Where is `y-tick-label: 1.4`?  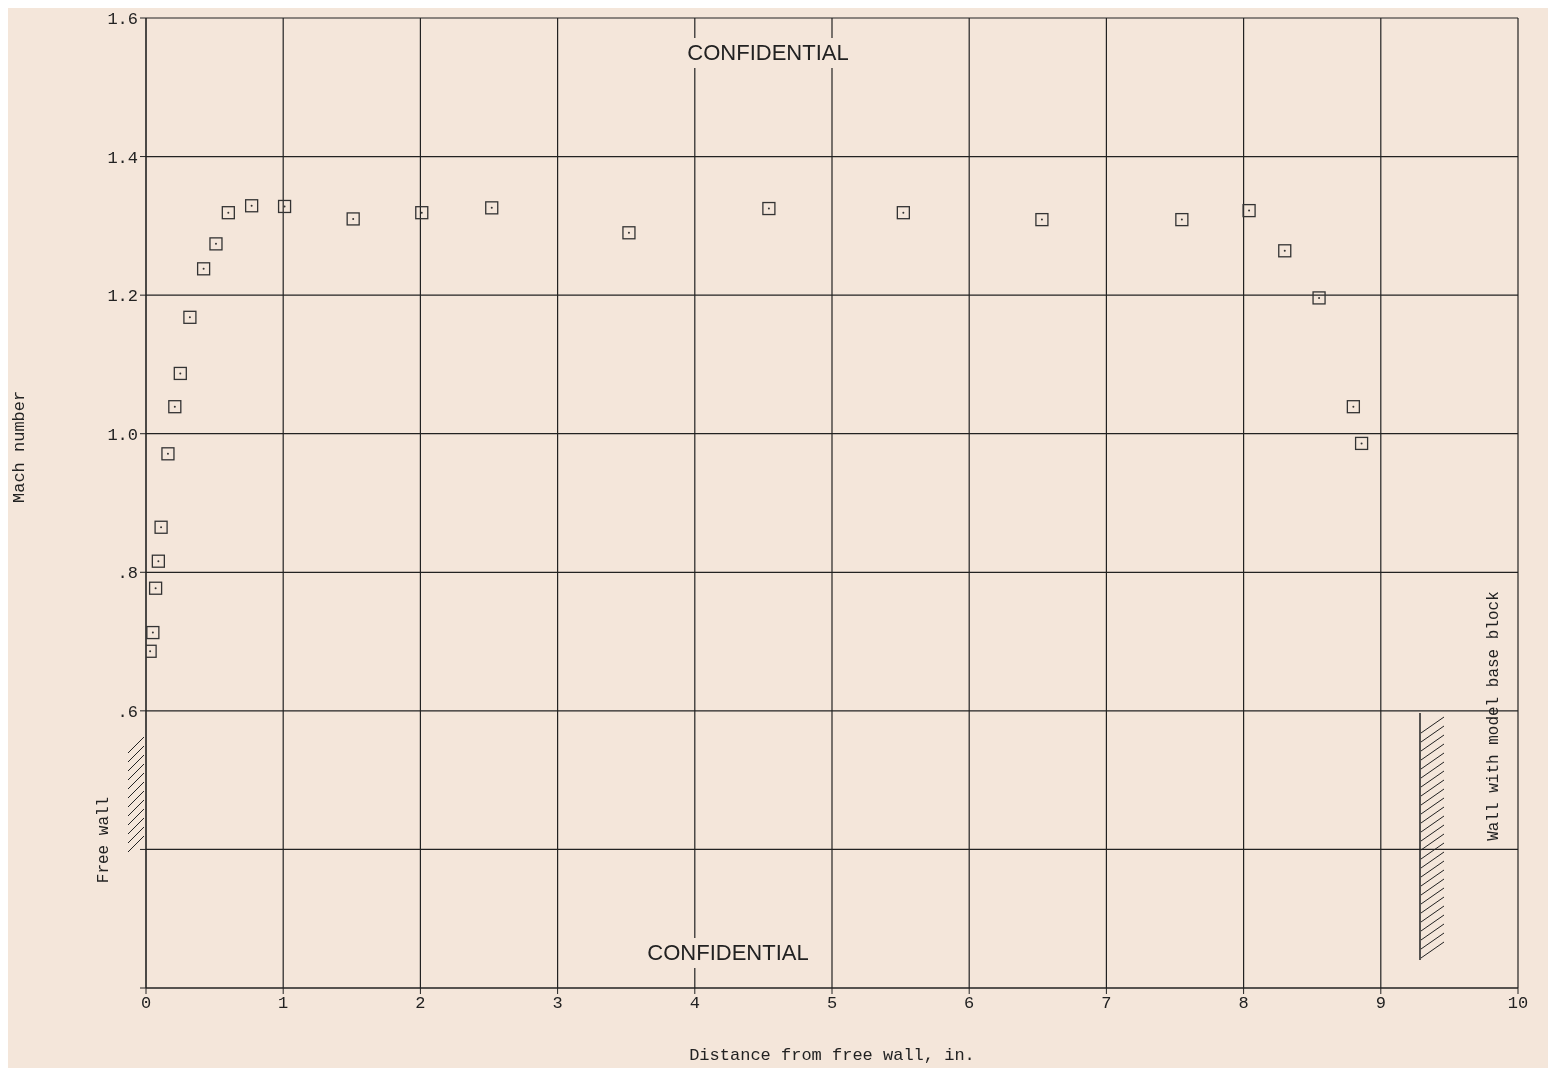 y-tick-label: 1.4 is located at coordinates (122, 158).